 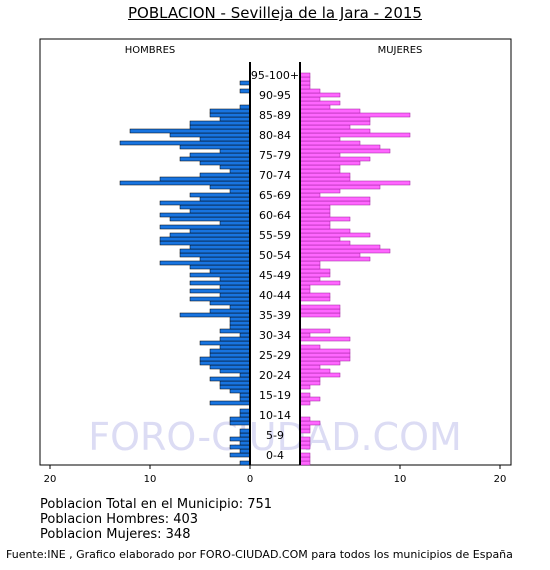 I want to click on age-group-label: 65-69, so click(x=275, y=195).